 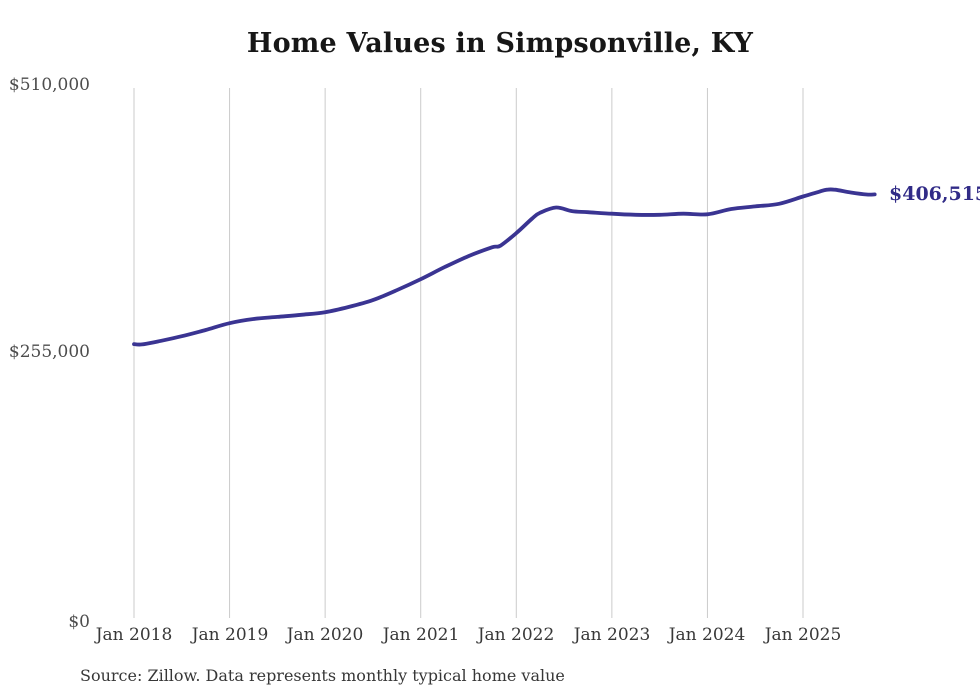 I want to click on x-axis-tick-label-jan-2023: Jan 2023, so click(x=612, y=635).